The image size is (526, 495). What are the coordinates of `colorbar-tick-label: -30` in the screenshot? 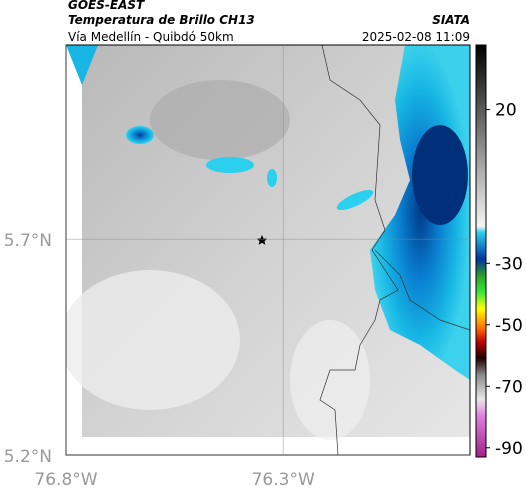 It's located at (509, 264).